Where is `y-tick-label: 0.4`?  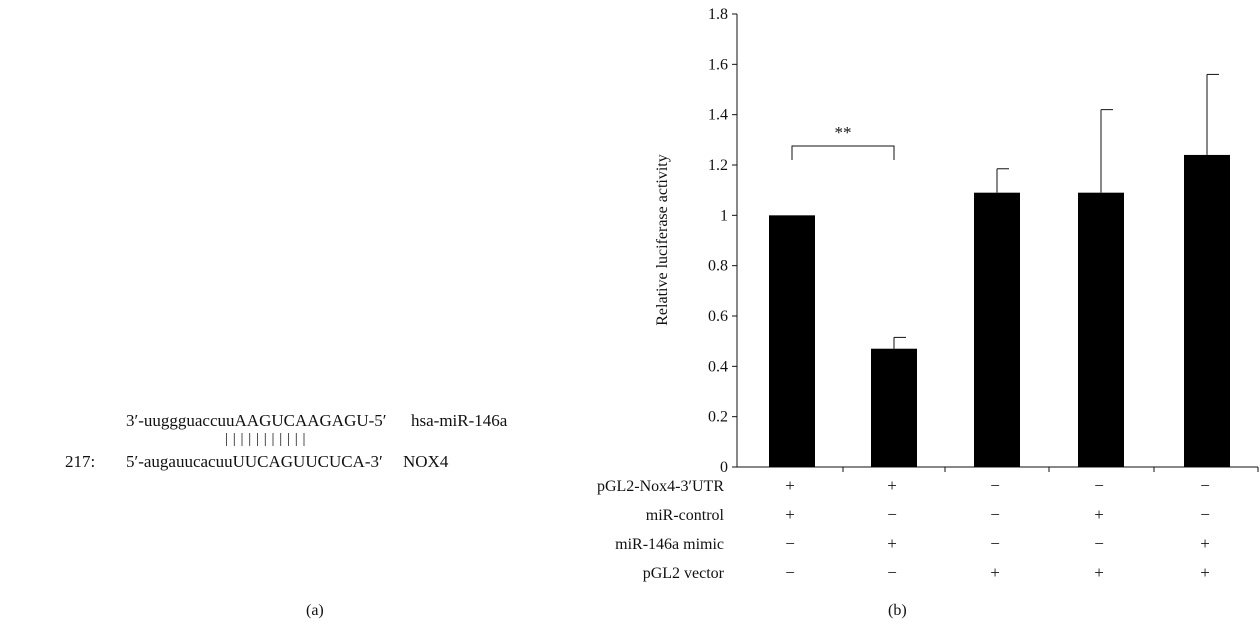
y-tick-label: 0.4 is located at coordinates (718, 366).